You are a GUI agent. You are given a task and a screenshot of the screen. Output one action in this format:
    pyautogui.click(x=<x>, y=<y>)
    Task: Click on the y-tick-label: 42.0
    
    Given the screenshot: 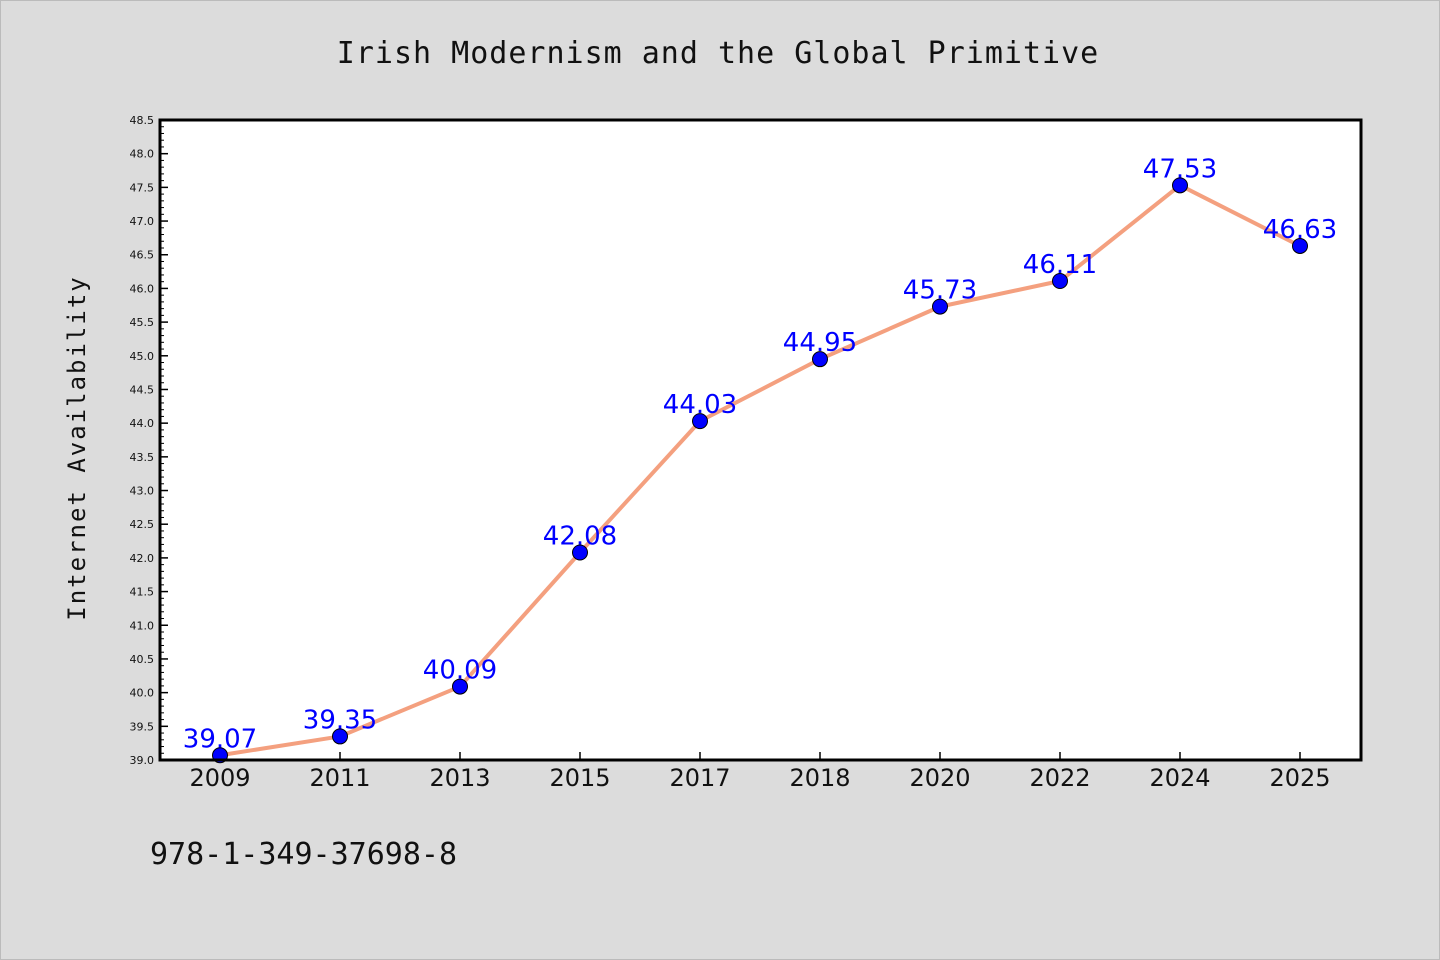 What is the action you would take?
    pyautogui.click(x=142, y=558)
    